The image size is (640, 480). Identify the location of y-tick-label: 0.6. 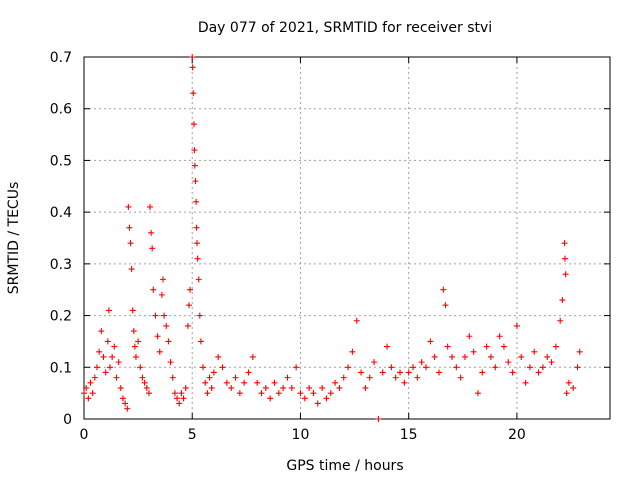
(61, 110).